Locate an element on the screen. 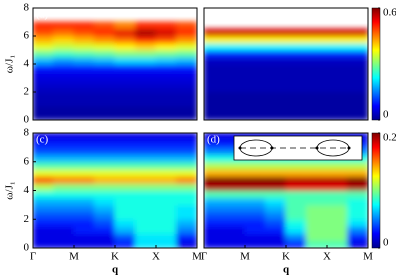 This screenshot has width=396, height=279. colorbar-tick-label: 0.2 is located at coordinates (389, 138).